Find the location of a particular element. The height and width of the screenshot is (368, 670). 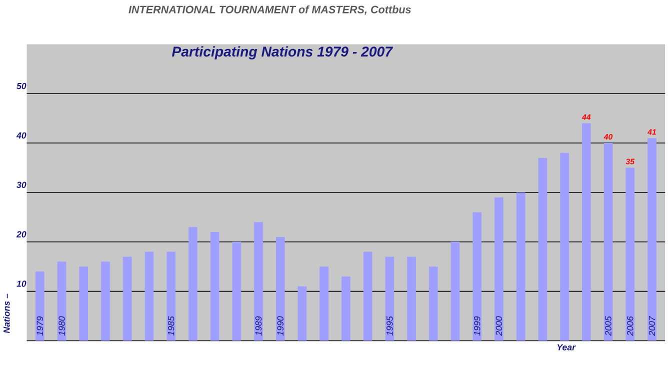

y-axis-title: Nations – is located at coordinates (6, 314).